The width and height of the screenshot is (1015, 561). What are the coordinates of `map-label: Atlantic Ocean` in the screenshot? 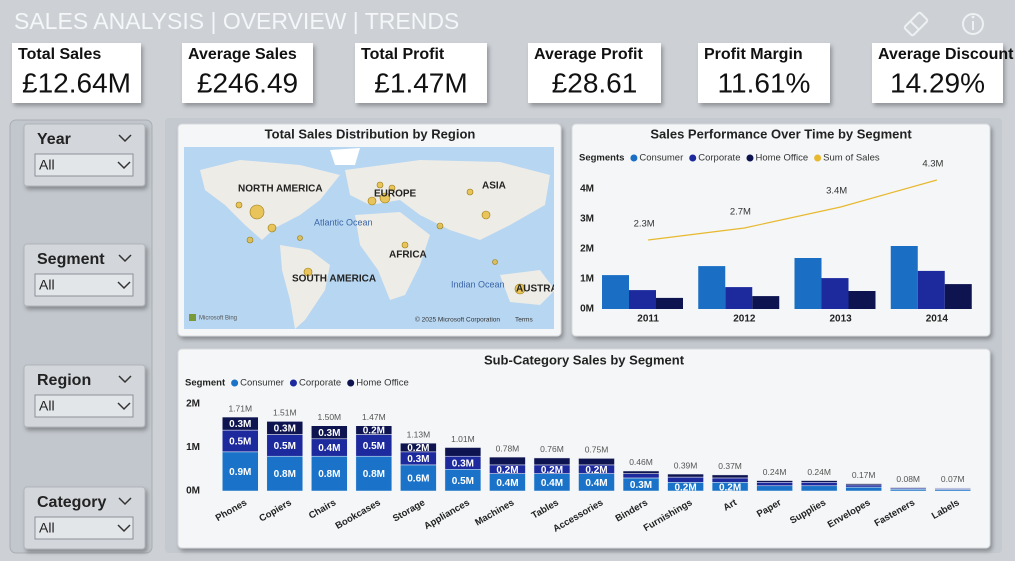 It's located at (343, 222).